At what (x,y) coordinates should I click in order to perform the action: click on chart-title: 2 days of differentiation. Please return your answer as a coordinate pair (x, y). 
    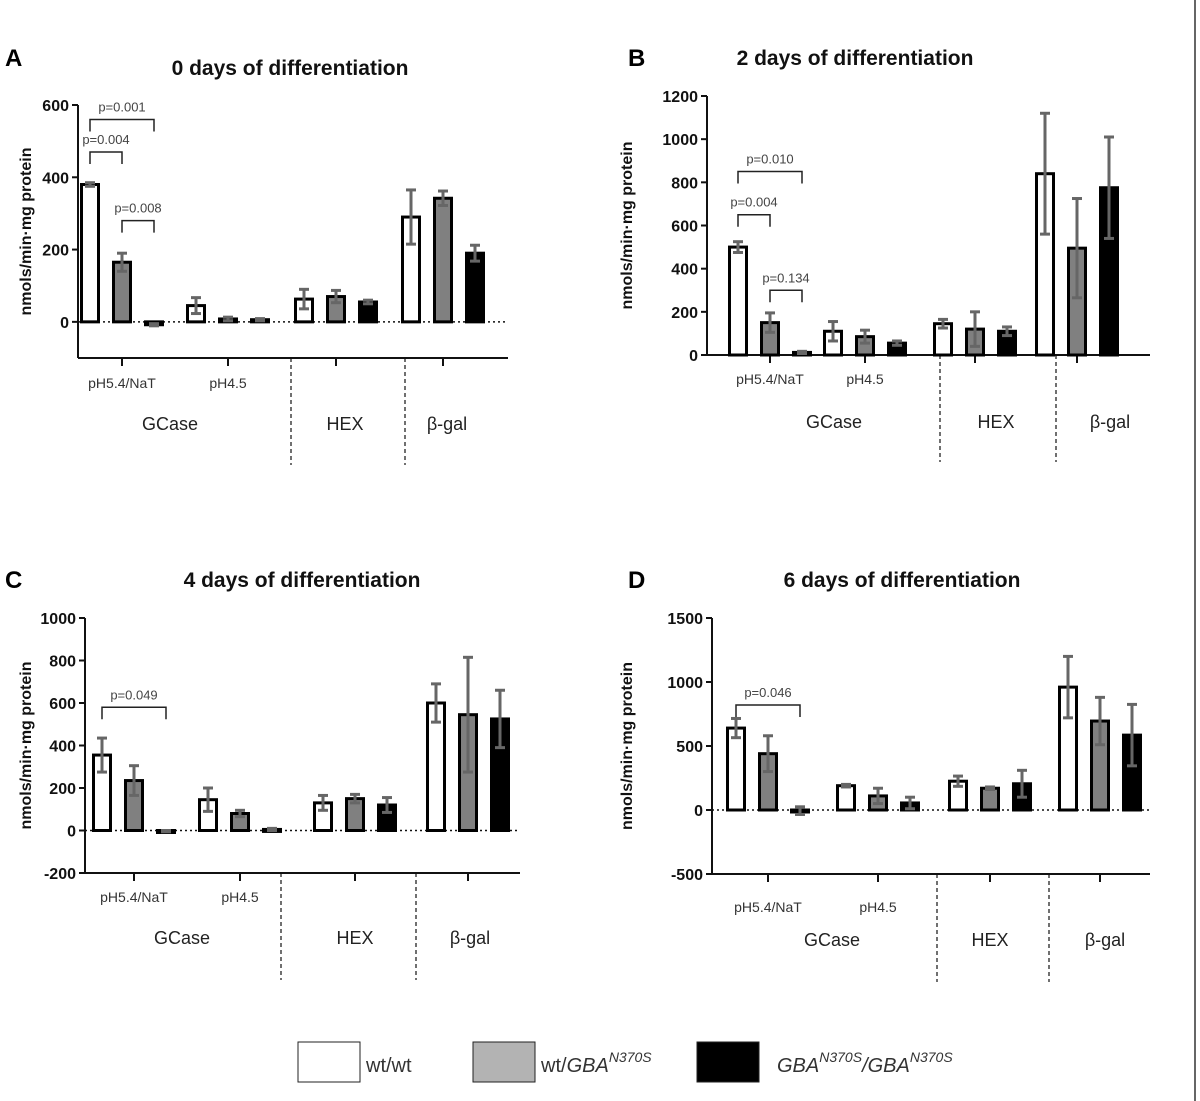
    Looking at the image, I should click on (855, 58).